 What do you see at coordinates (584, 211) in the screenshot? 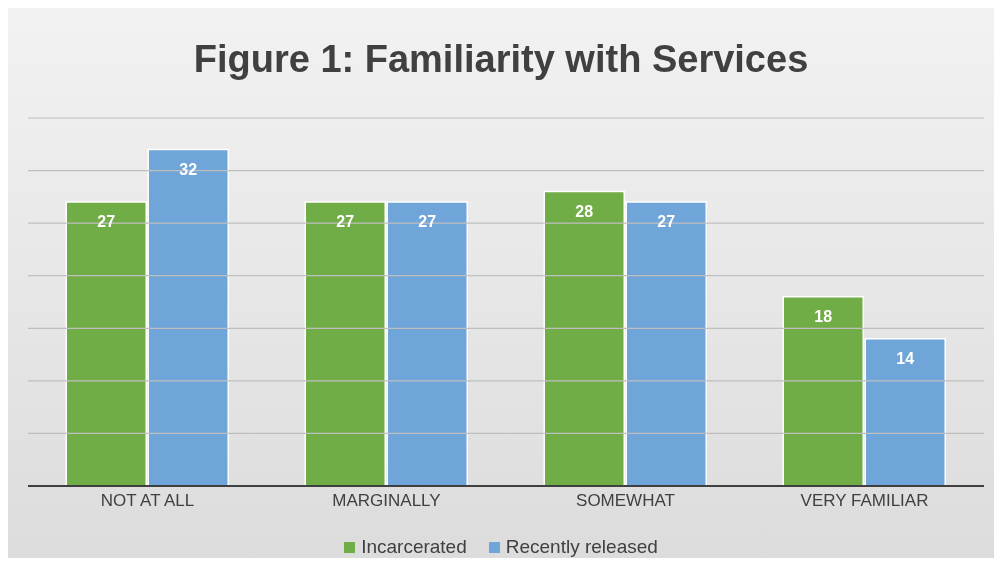
I see `data-label: 28` at bounding box center [584, 211].